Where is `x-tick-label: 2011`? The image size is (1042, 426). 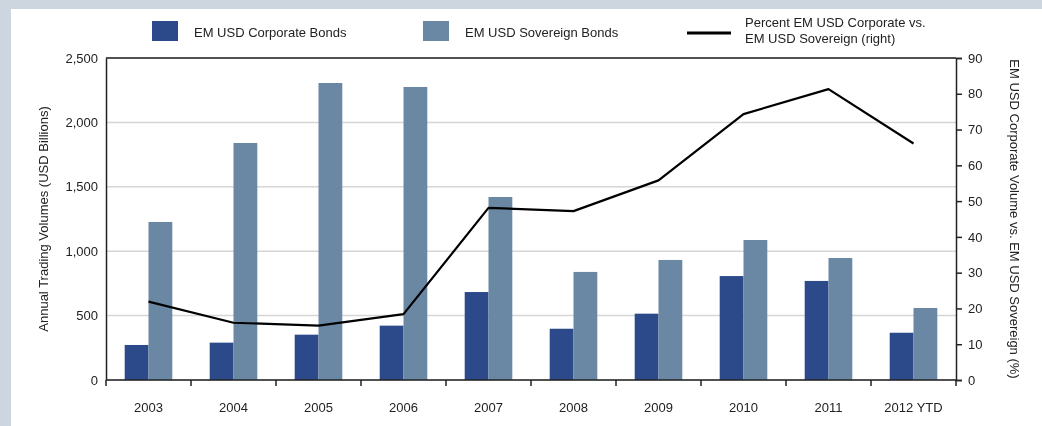 x-tick-label: 2011 is located at coordinates (828, 407).